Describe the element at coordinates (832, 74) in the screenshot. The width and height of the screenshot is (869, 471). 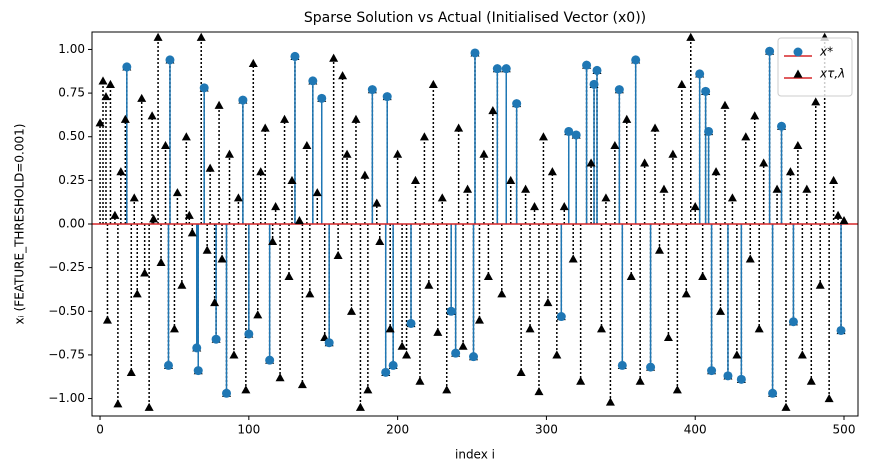
I see `legend-label: xτ,λ` at that location.